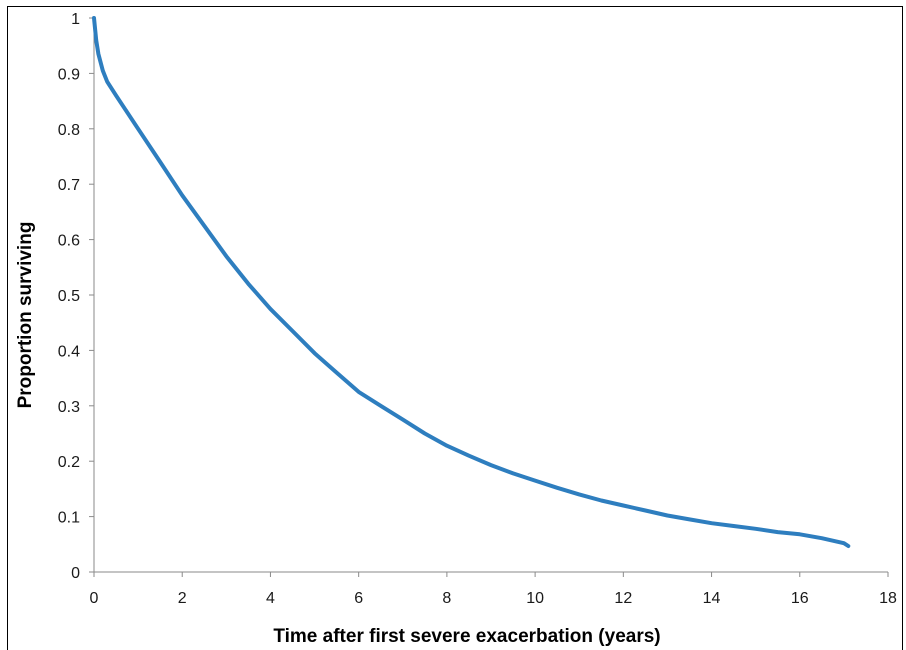 This screenshot has height=650, width=906. I want to click on x-tick-label: 0, so click(94, 598).